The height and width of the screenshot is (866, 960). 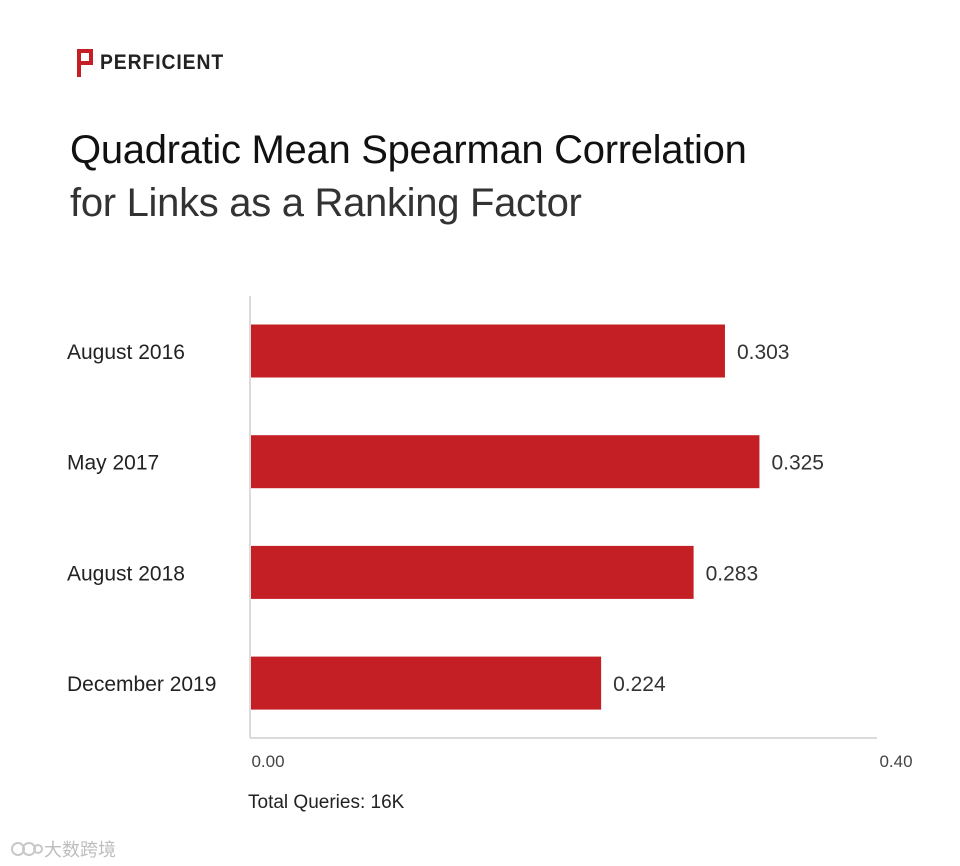 I want to click on x-tick-label: 0.40, so click(x=895, y=761).